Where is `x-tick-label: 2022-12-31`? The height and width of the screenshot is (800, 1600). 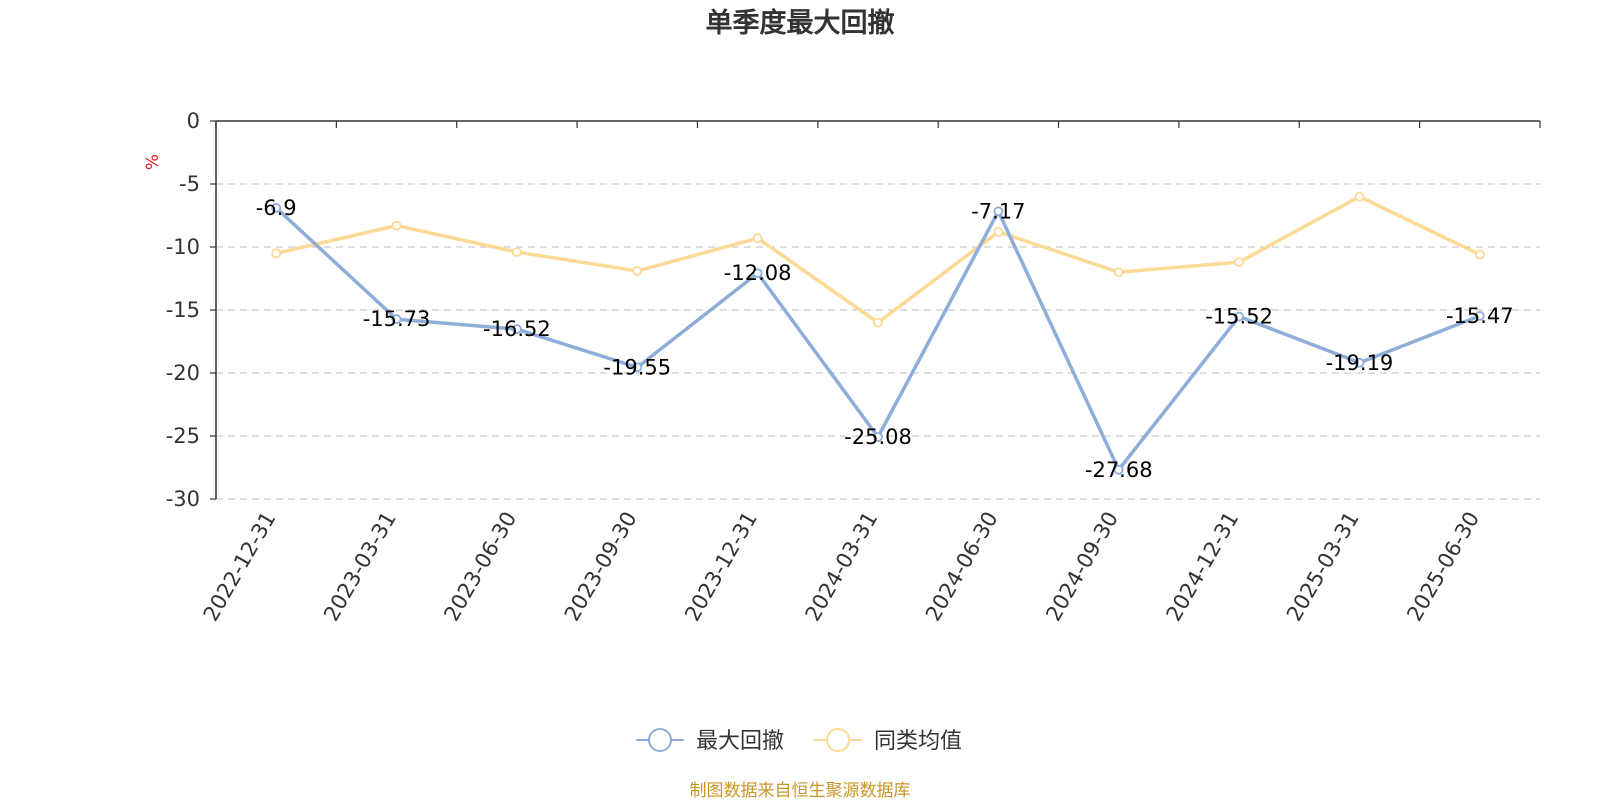 x-tick-label: 2022-12-31 is located at coordinates (240, 567).